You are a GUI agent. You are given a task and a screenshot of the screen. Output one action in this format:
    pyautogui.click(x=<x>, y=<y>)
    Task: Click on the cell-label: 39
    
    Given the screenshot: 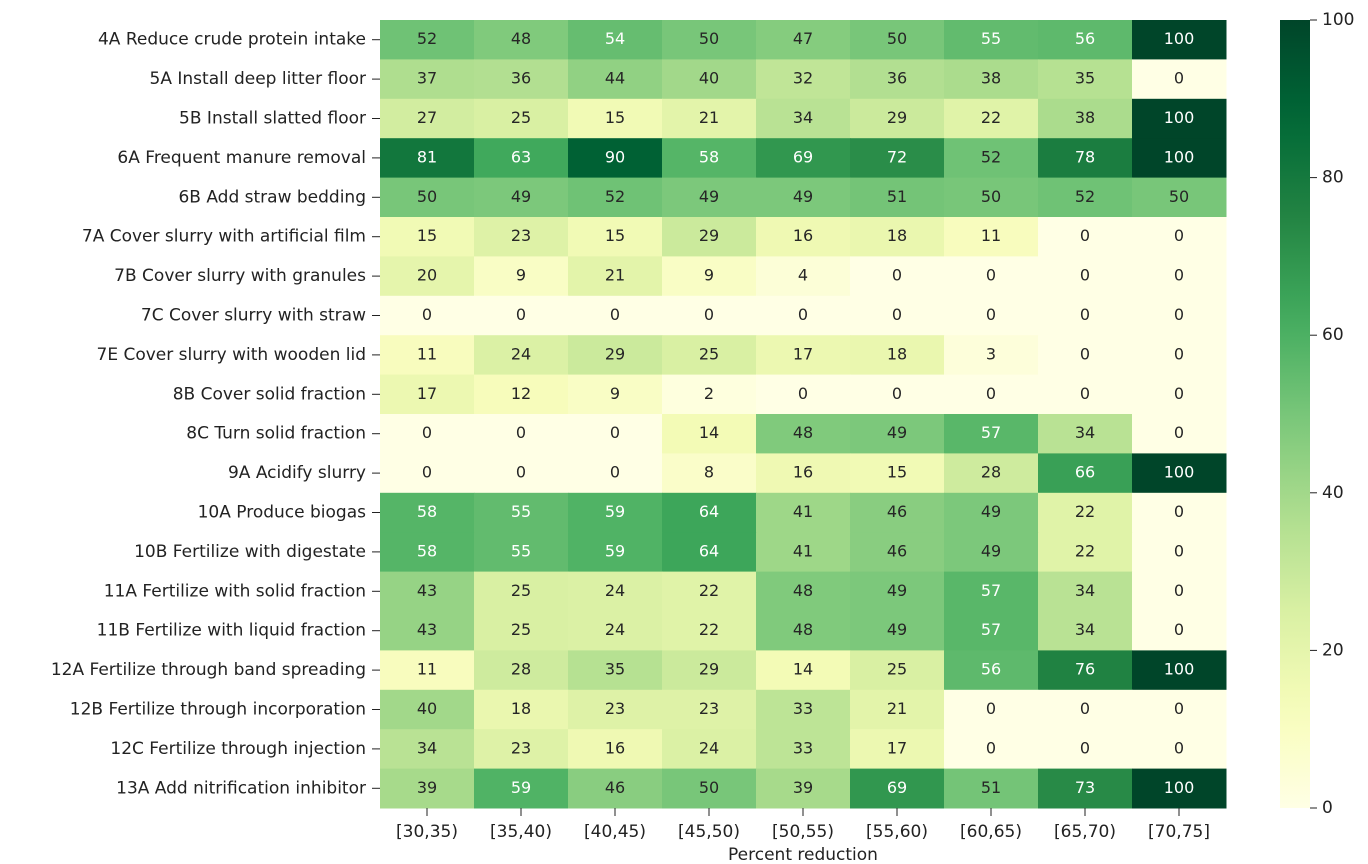 What is the action you would take?
    pyautogui.click(x=803, y=787)
    